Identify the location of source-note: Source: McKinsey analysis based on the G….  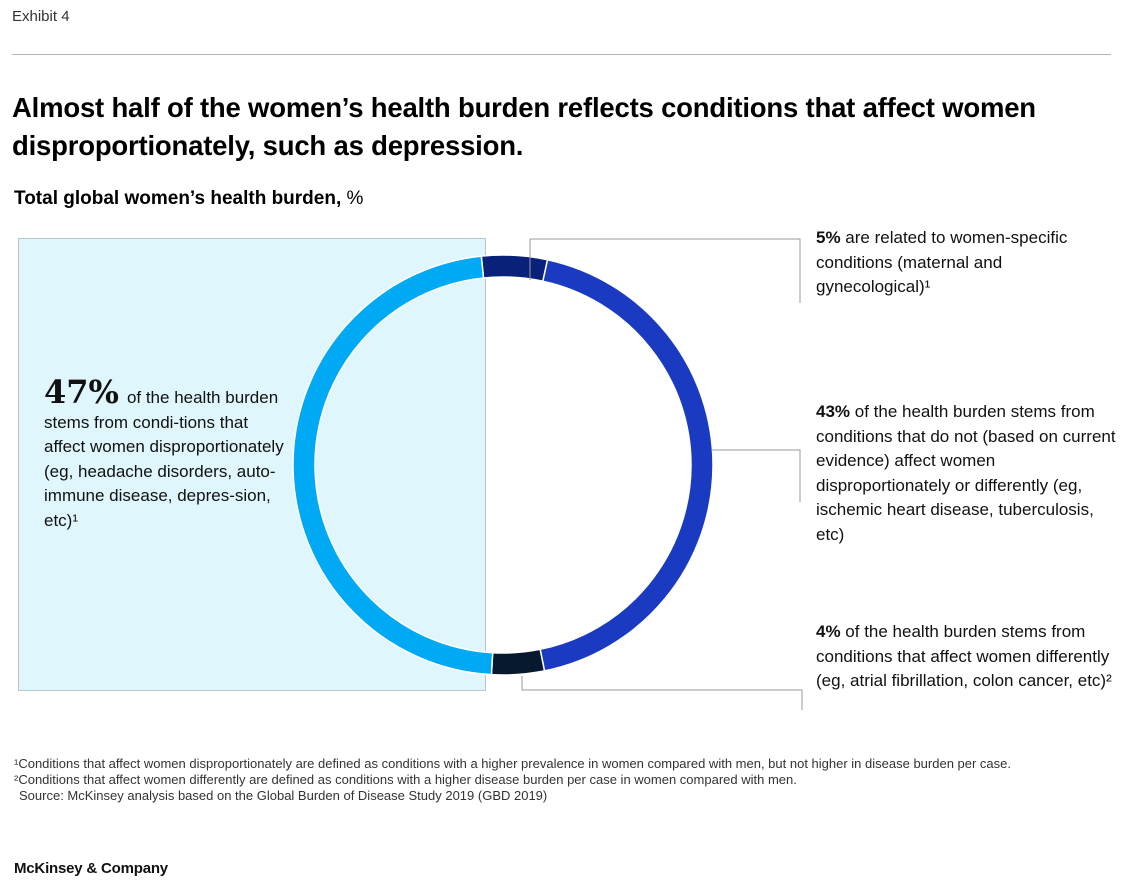
(283, 795).